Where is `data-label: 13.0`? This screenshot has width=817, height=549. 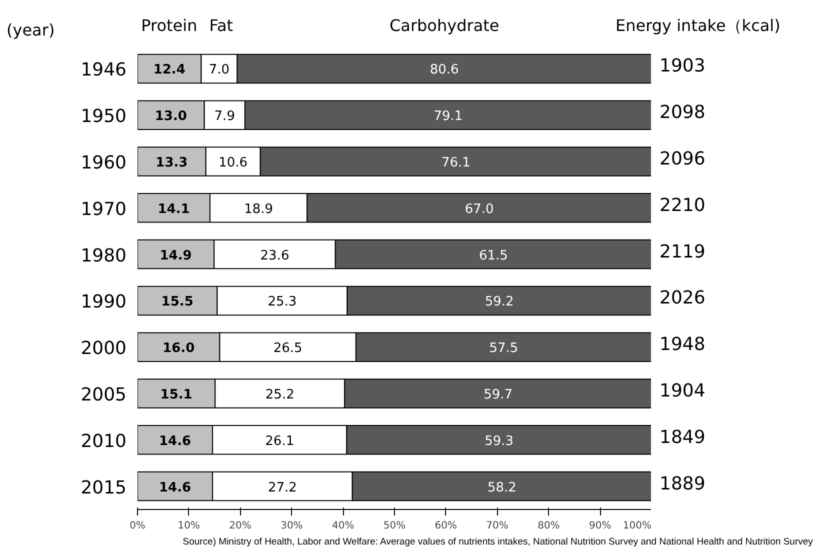 data-label: 13.0 is located at coordinates (170, 116).